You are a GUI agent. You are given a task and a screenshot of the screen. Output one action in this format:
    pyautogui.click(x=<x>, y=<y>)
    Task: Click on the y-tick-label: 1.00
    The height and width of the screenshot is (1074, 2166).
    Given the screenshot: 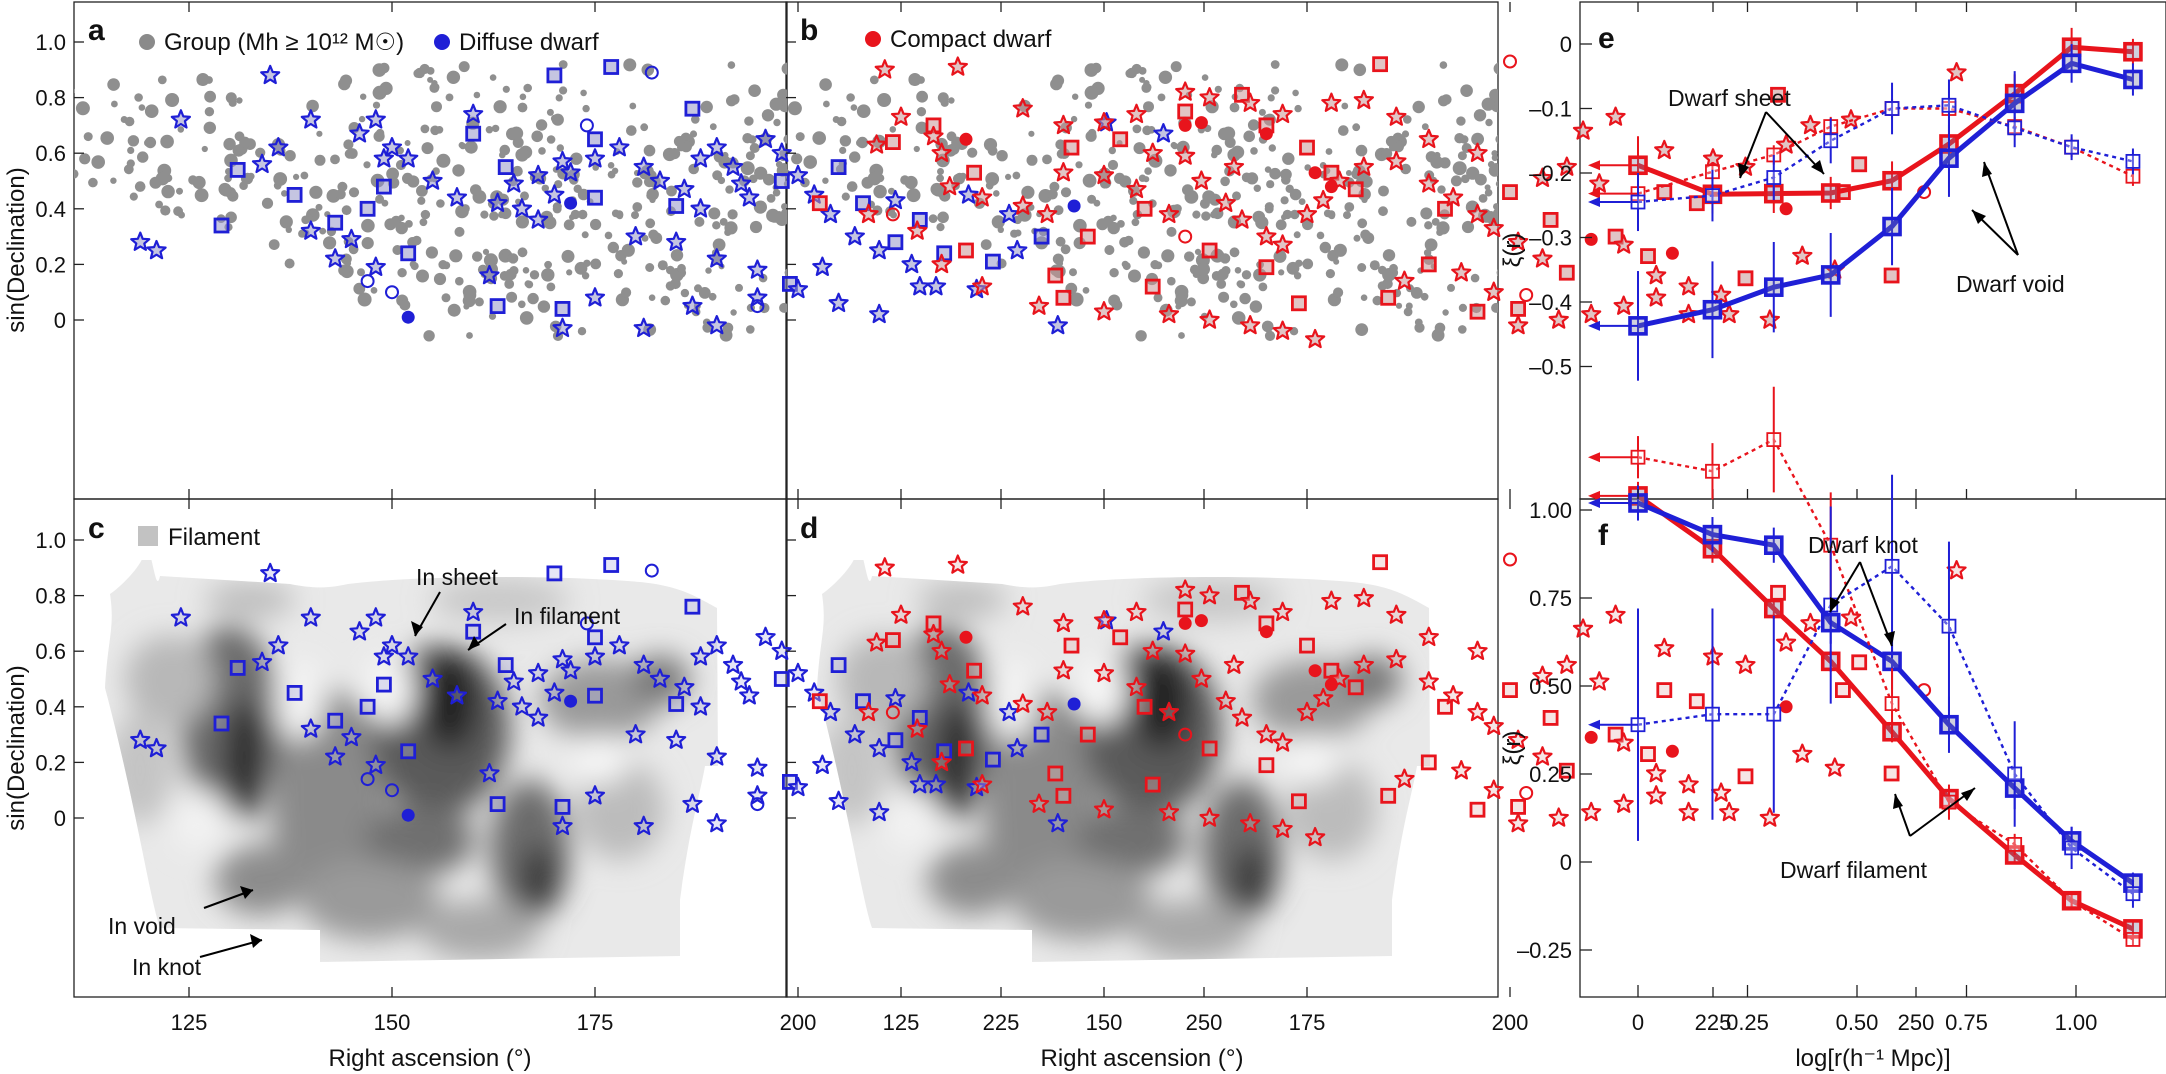 What is the action you would take?
    pyautogui.click(x=1550, y=510)
    